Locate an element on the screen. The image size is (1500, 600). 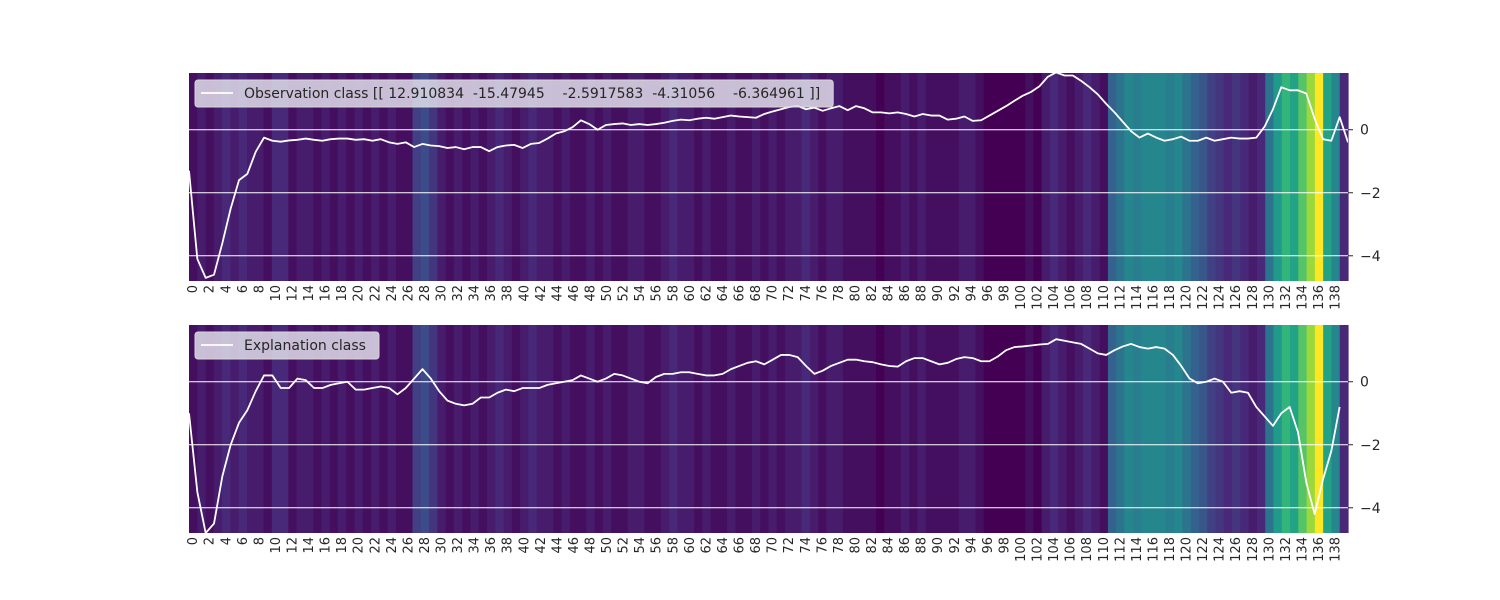
y-tick-label: −2 is located at coordinates (1370, 446).